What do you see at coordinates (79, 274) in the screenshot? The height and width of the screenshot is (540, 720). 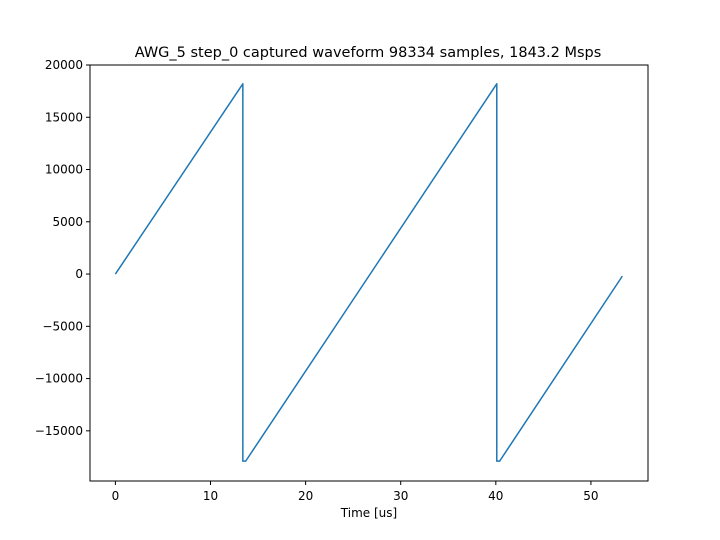 I see `y-tick-label: 0` at bounding box center [79, 274].